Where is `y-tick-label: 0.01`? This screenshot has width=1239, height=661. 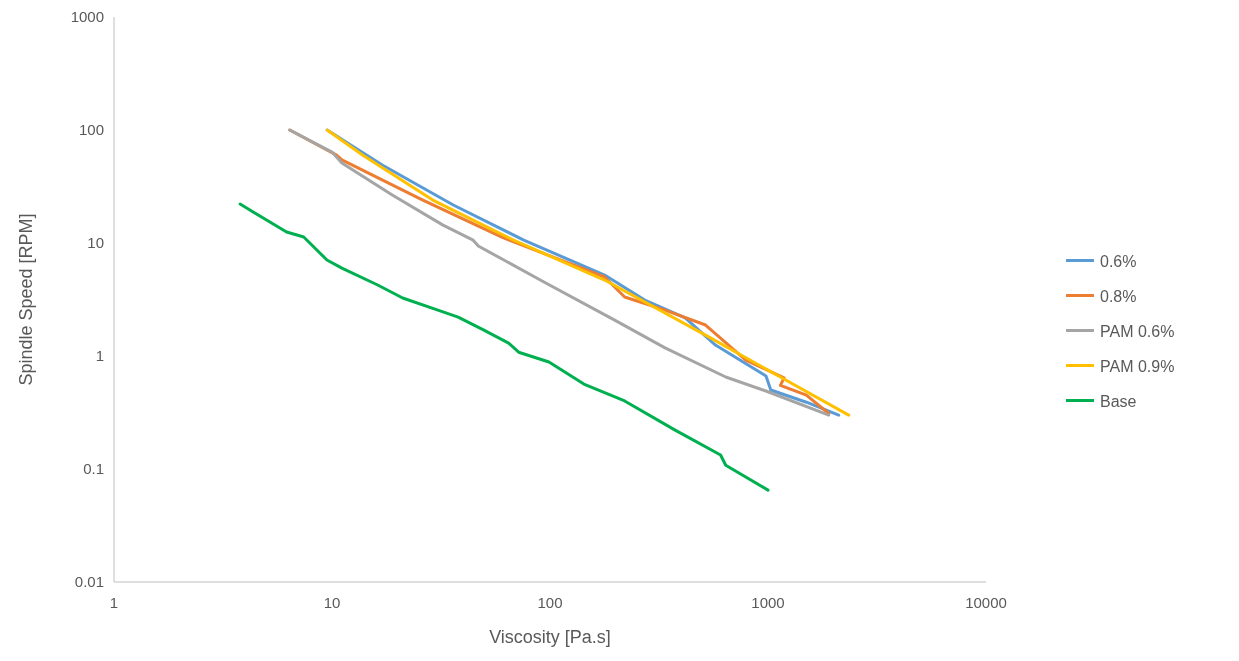 y-tick-label: 0.01 is located at coordinates (89, 581).